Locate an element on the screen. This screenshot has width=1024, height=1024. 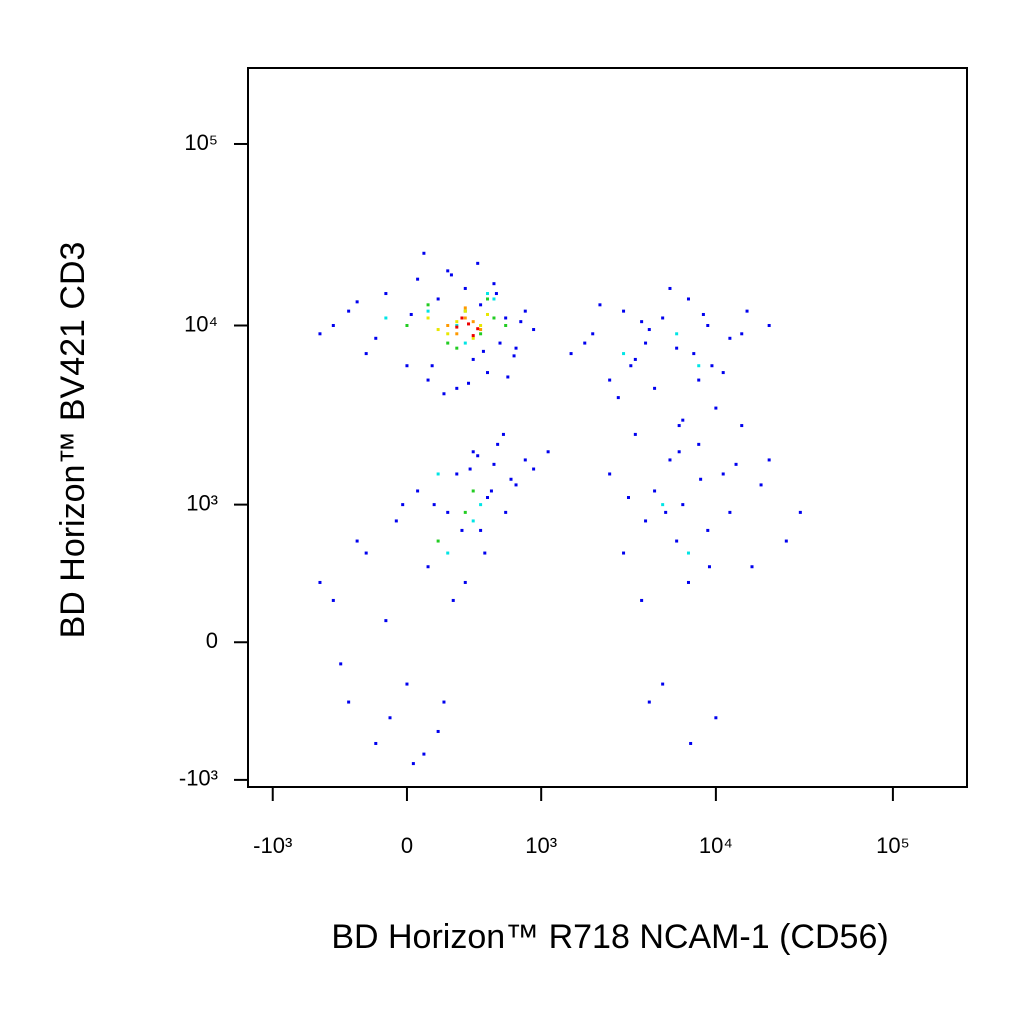
y-tick-label: 10⁴ is located at coordinates (201, 323).